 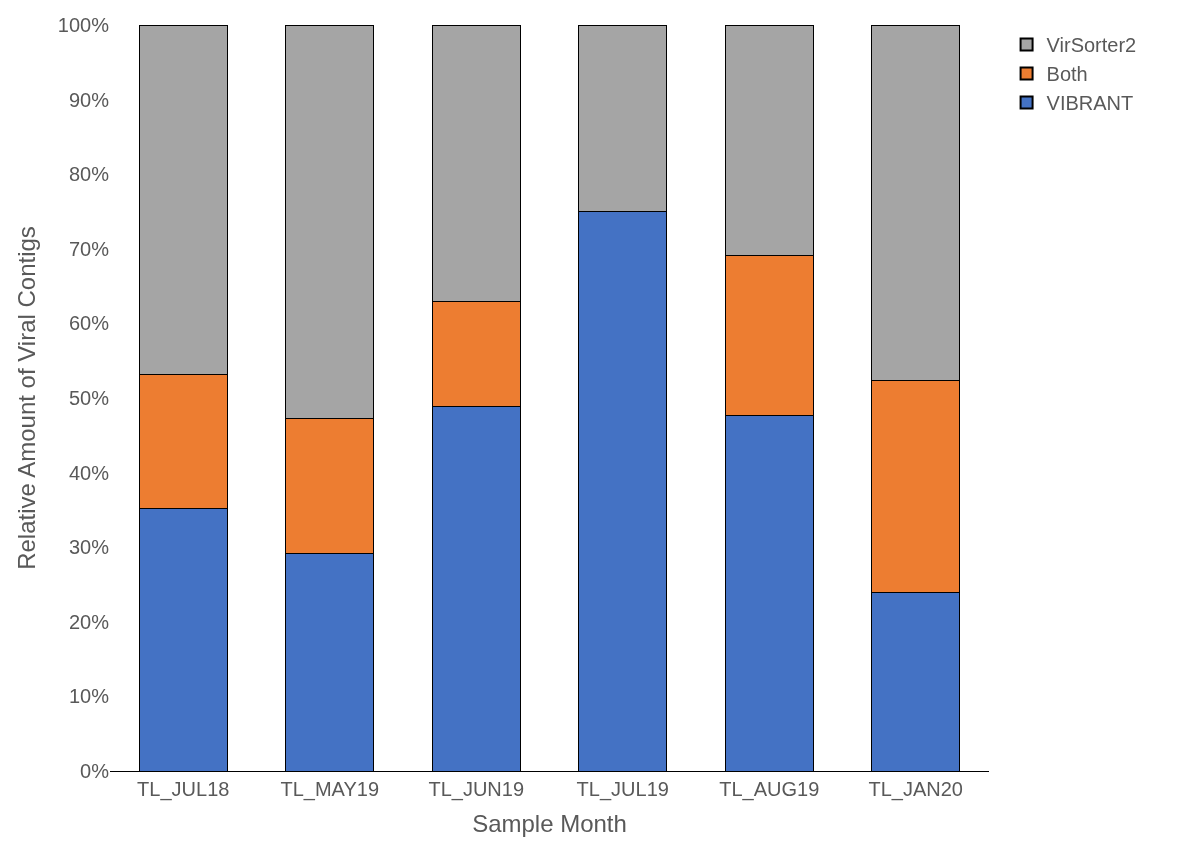 What do you see at coordinates (89, 174) in the screenshot?
I see `y-tick-label: 80%` at bounding box center [89, 174].